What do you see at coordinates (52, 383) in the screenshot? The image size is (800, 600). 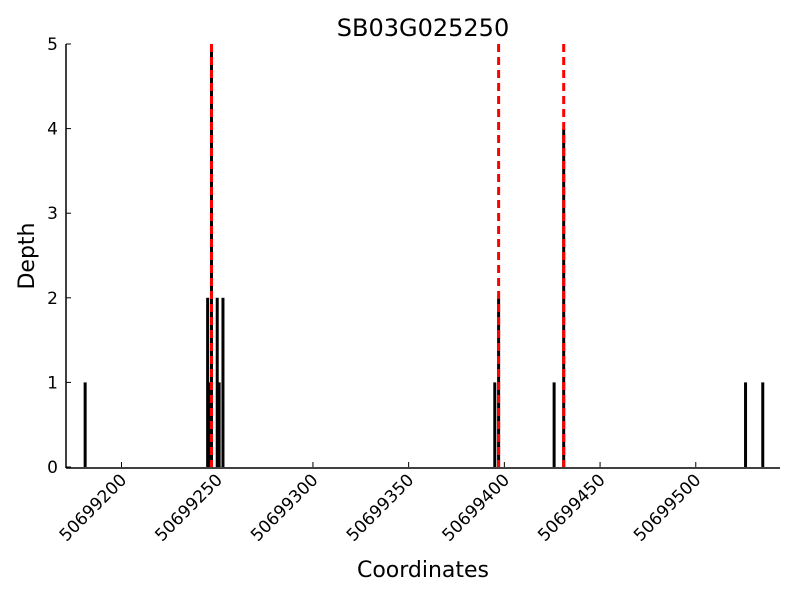 I see `y-tick-label: 1` at bounding box center [52, 383].